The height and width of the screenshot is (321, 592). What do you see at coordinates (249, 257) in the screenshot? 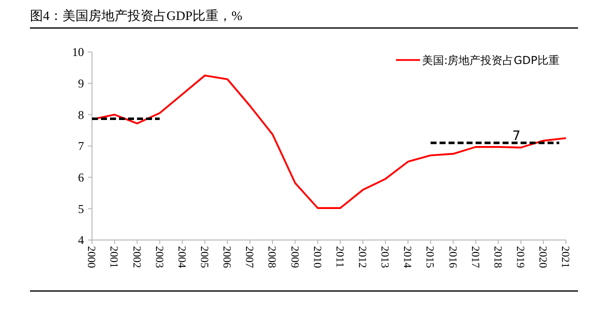
I see `x-tick-label: 2007` at bounding box center [249, 257].